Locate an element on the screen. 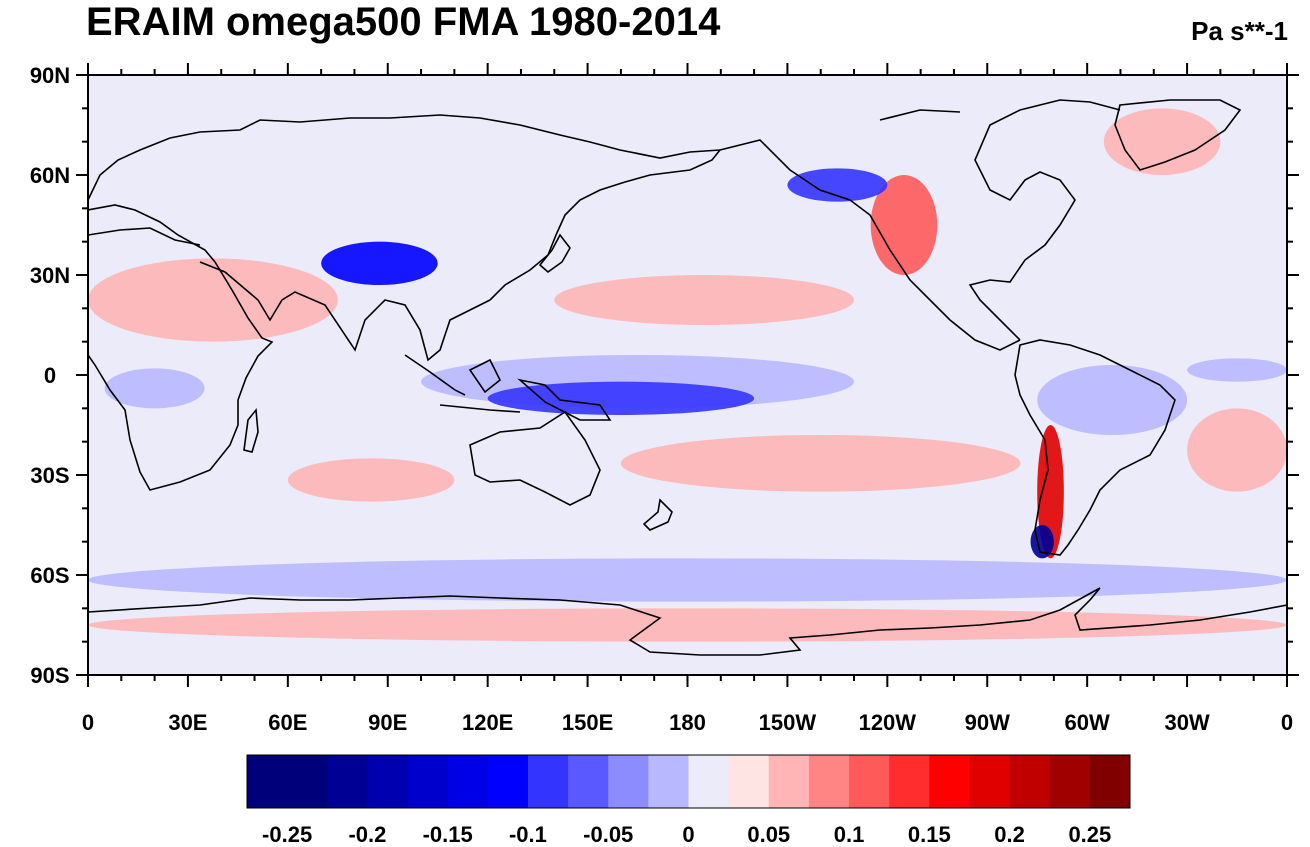  colorbar-tick-label: -0.15 is located at coordinates (448, 834).